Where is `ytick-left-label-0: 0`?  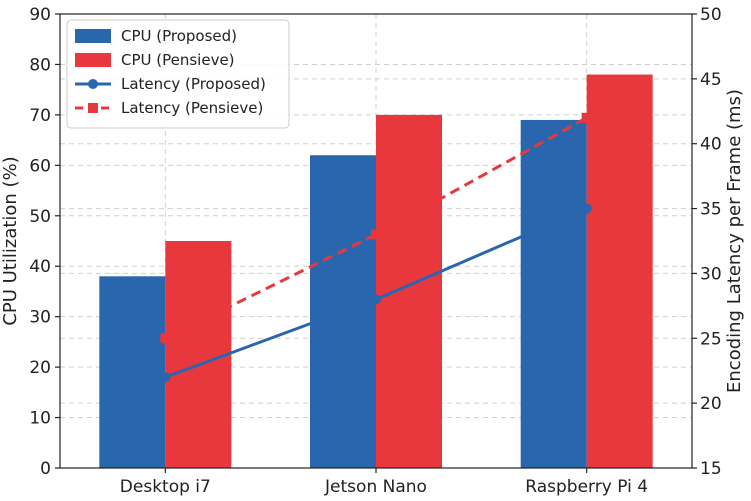
ytick-left-label-0: 0 is located at coordinates (45, 469).